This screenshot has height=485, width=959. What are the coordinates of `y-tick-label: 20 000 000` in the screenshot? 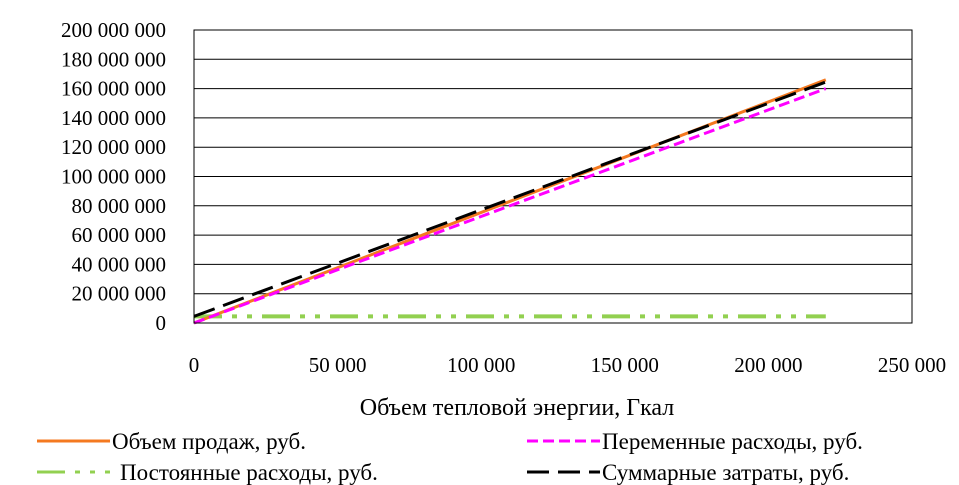 It's located at (119, 294).